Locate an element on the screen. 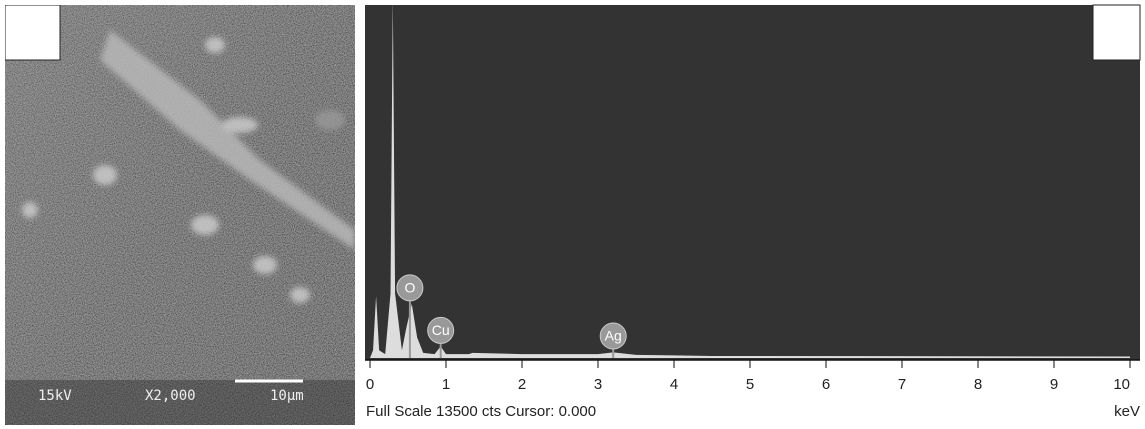 The height and width of the screenshot is (429, 1145). scale-bar-label: 10µm is located at coordinates (287, 396).